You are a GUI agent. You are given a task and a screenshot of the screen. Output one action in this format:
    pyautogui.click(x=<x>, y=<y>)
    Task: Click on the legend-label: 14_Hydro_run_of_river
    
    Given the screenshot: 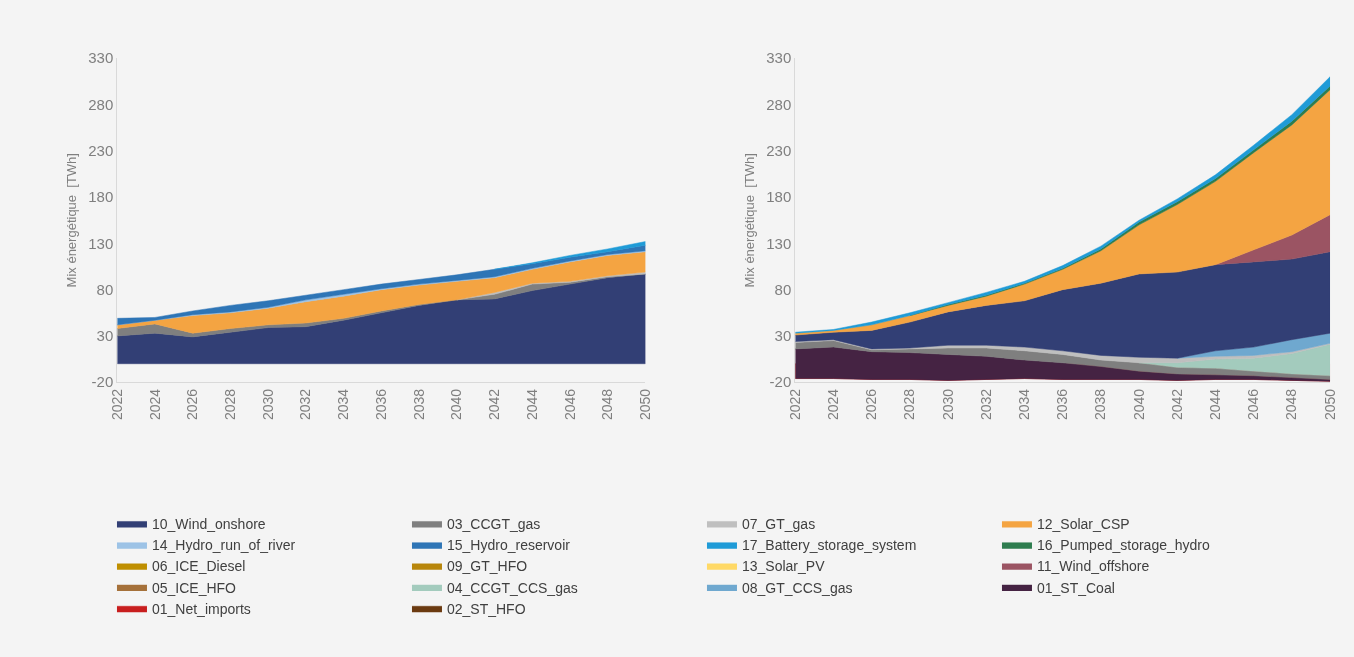 What is the action you would take?
    pyautogui.click(x=223, y=545)
    